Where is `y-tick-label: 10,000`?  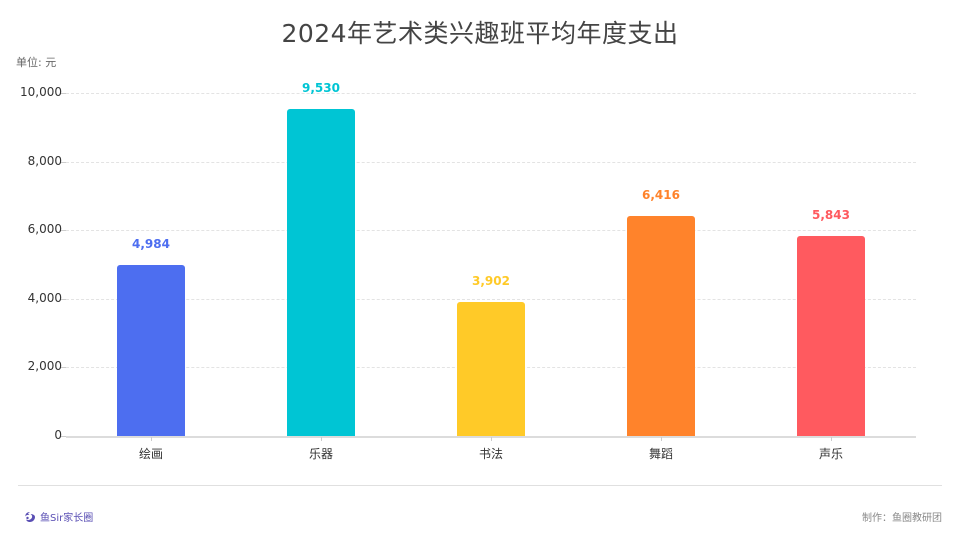 y-tick-label: 10,000 is located at coordinates (41, 92).